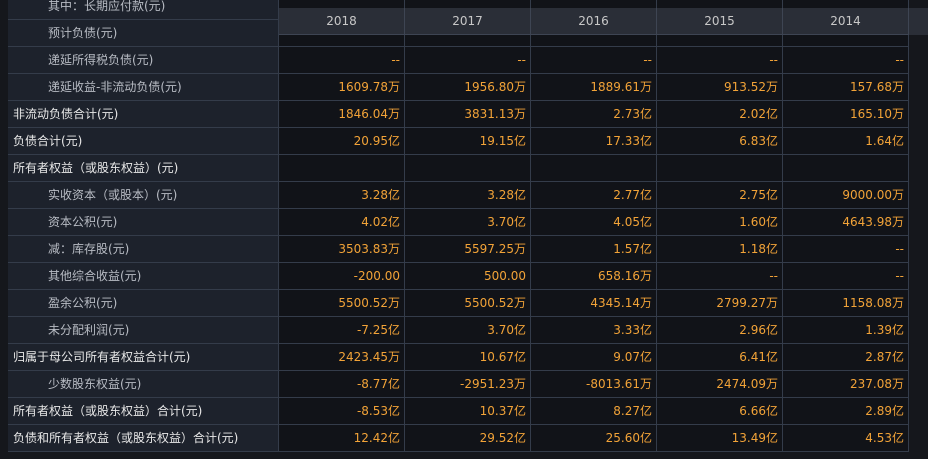 The width and height of the screenshot is (928, 459). Describe the element at coordinates (143, 33) in the screenshot. I see `row-label: 预计负债(元)` at that location.